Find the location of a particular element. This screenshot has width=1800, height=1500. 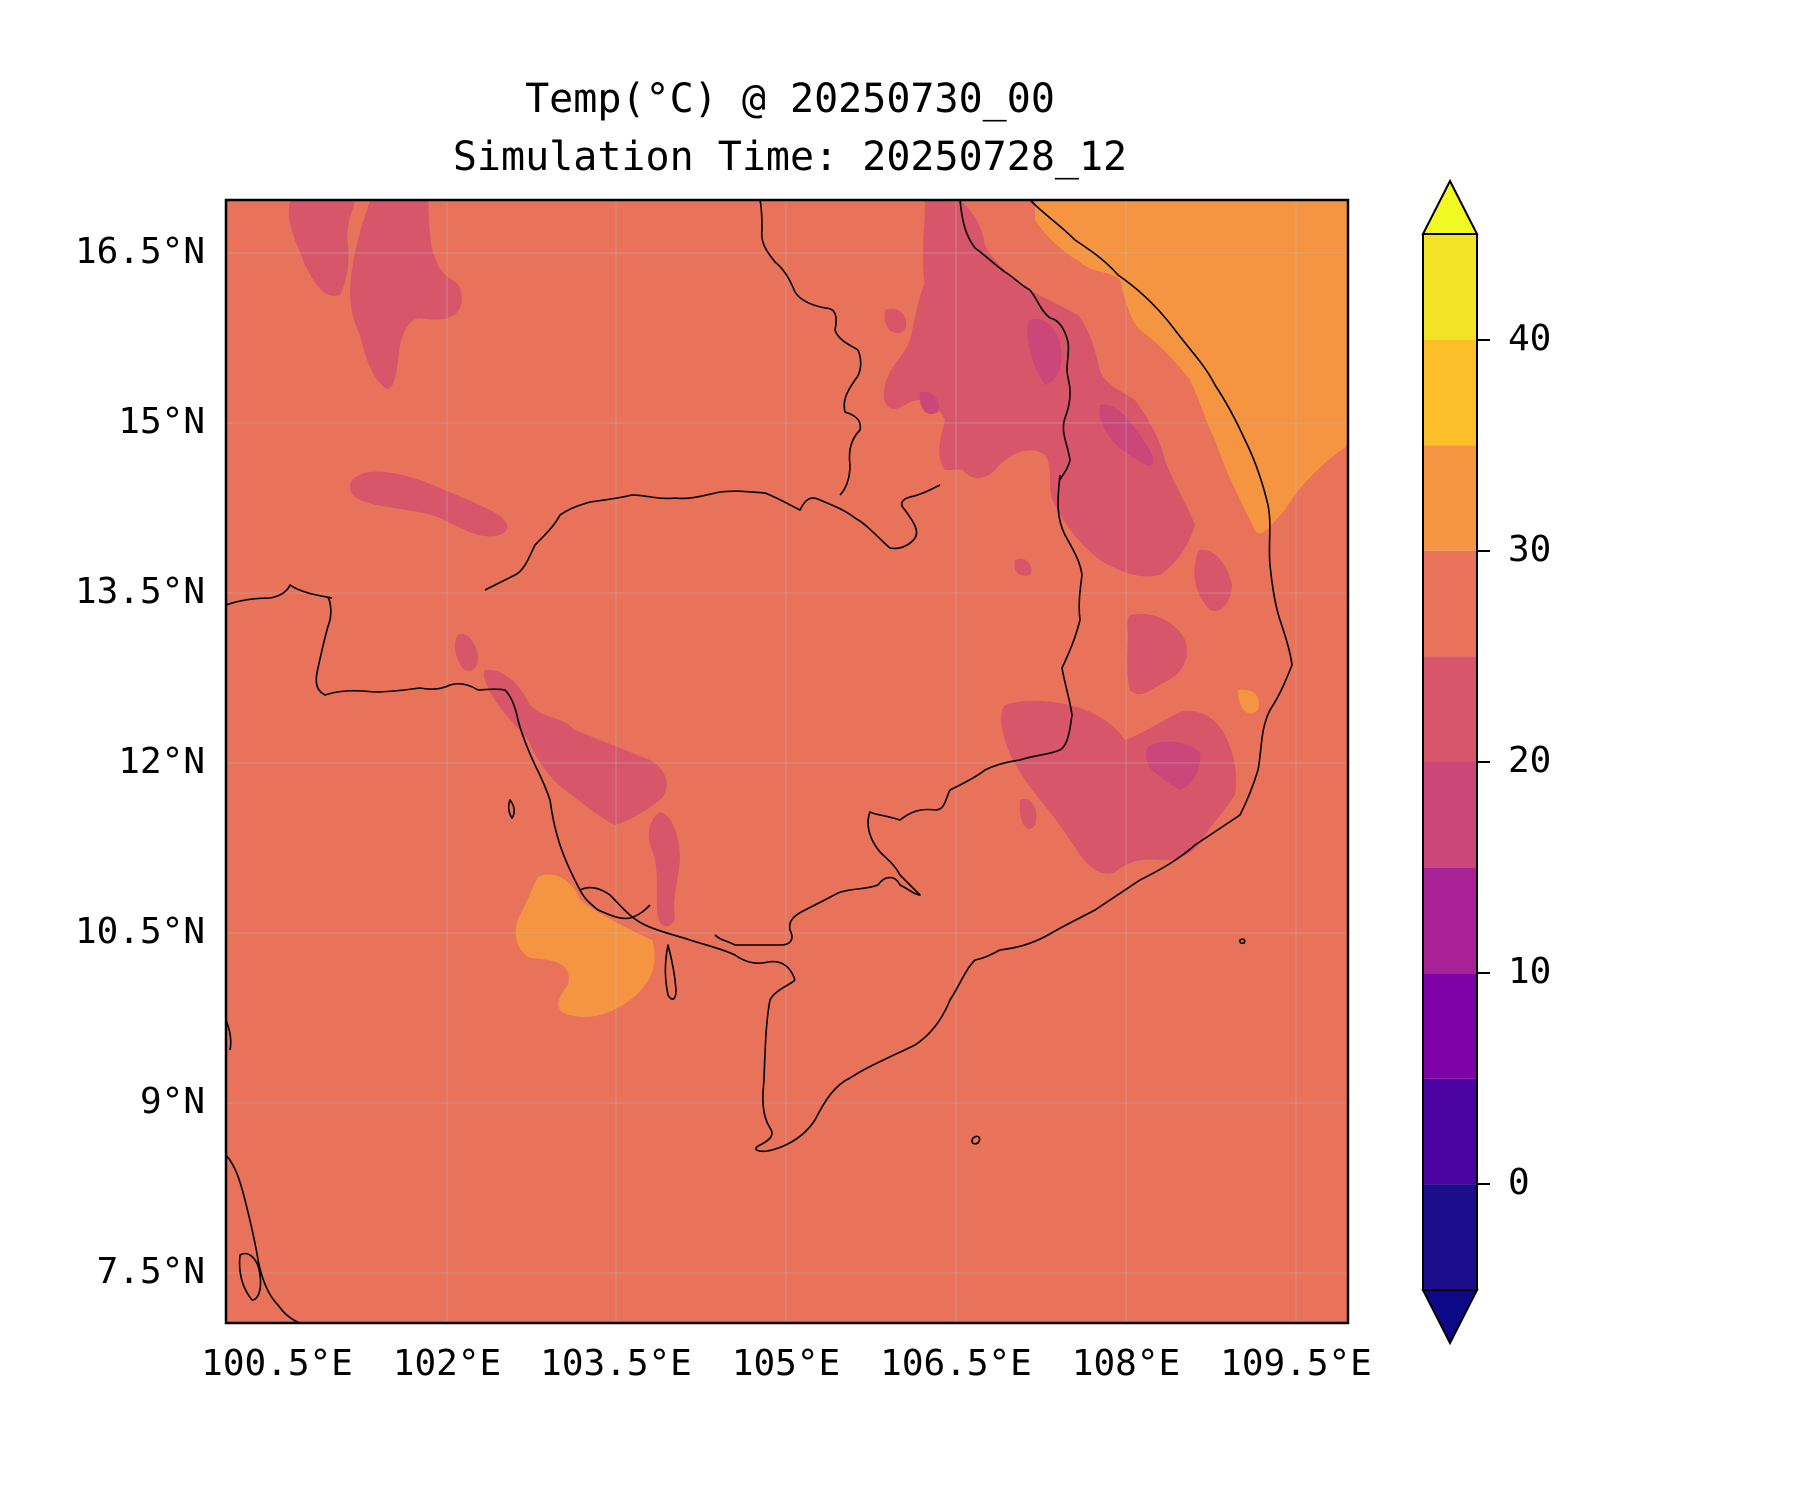

coastline-vietnam-east is located at coordinates (1146, 575).